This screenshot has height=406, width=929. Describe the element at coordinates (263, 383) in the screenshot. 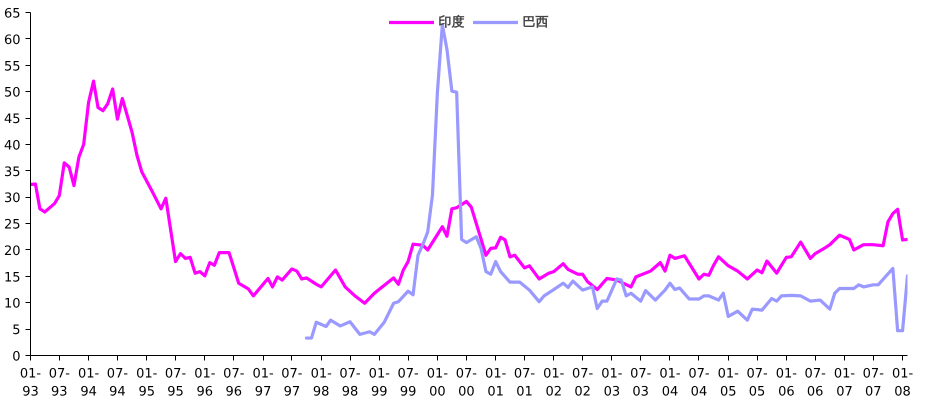

I see `x-tick-label: 01- 97` at that location.